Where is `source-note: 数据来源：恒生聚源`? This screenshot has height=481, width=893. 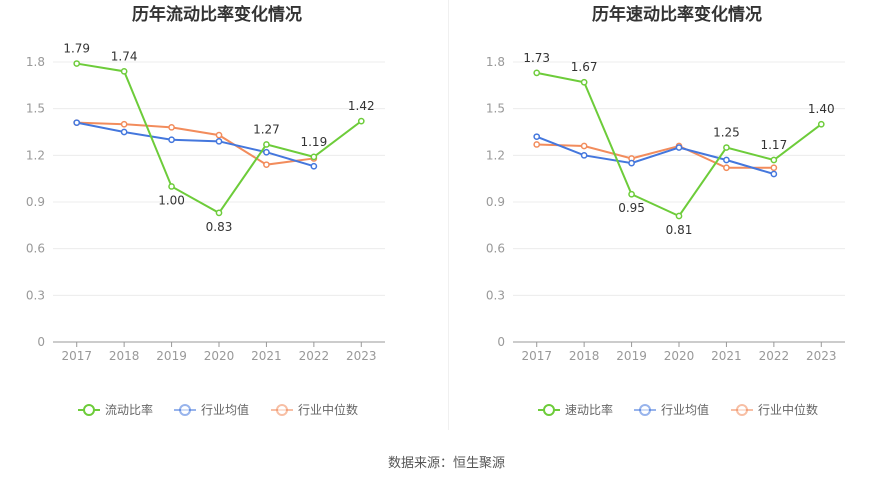
source-note: 数据来源：恒生聚源 is located at coordinates (446, 463).